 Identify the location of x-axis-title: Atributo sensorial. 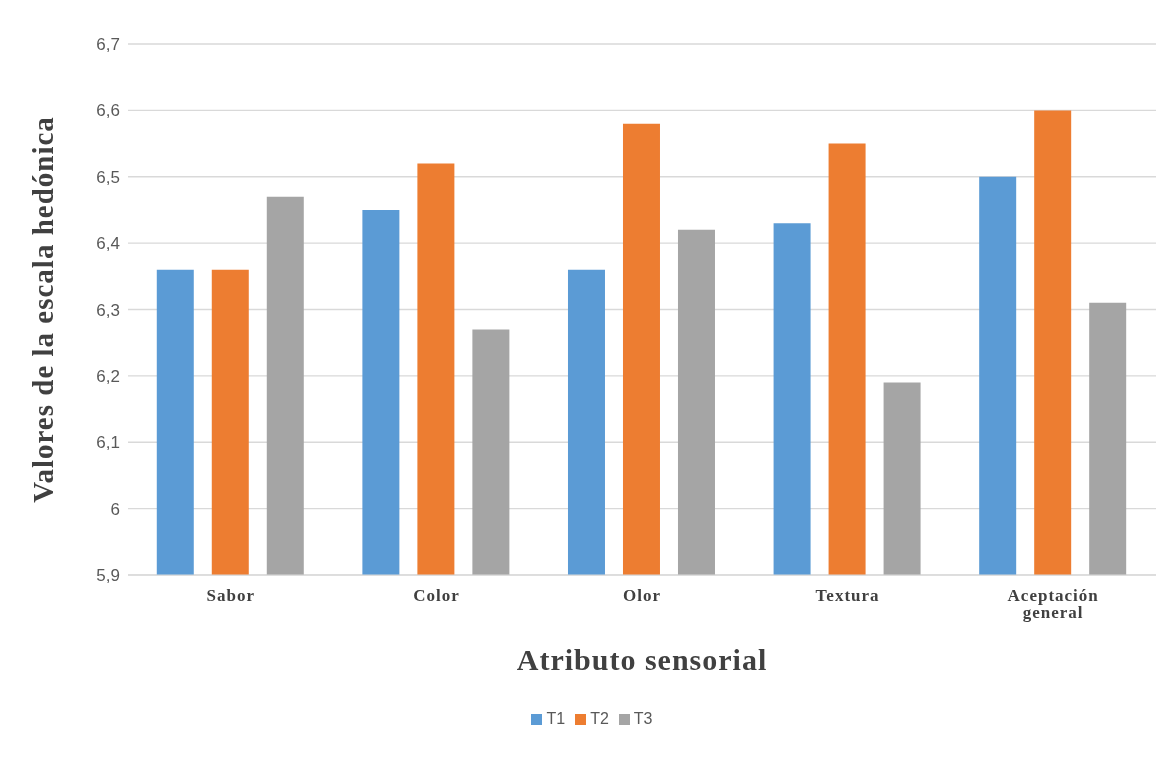
(642, 659).